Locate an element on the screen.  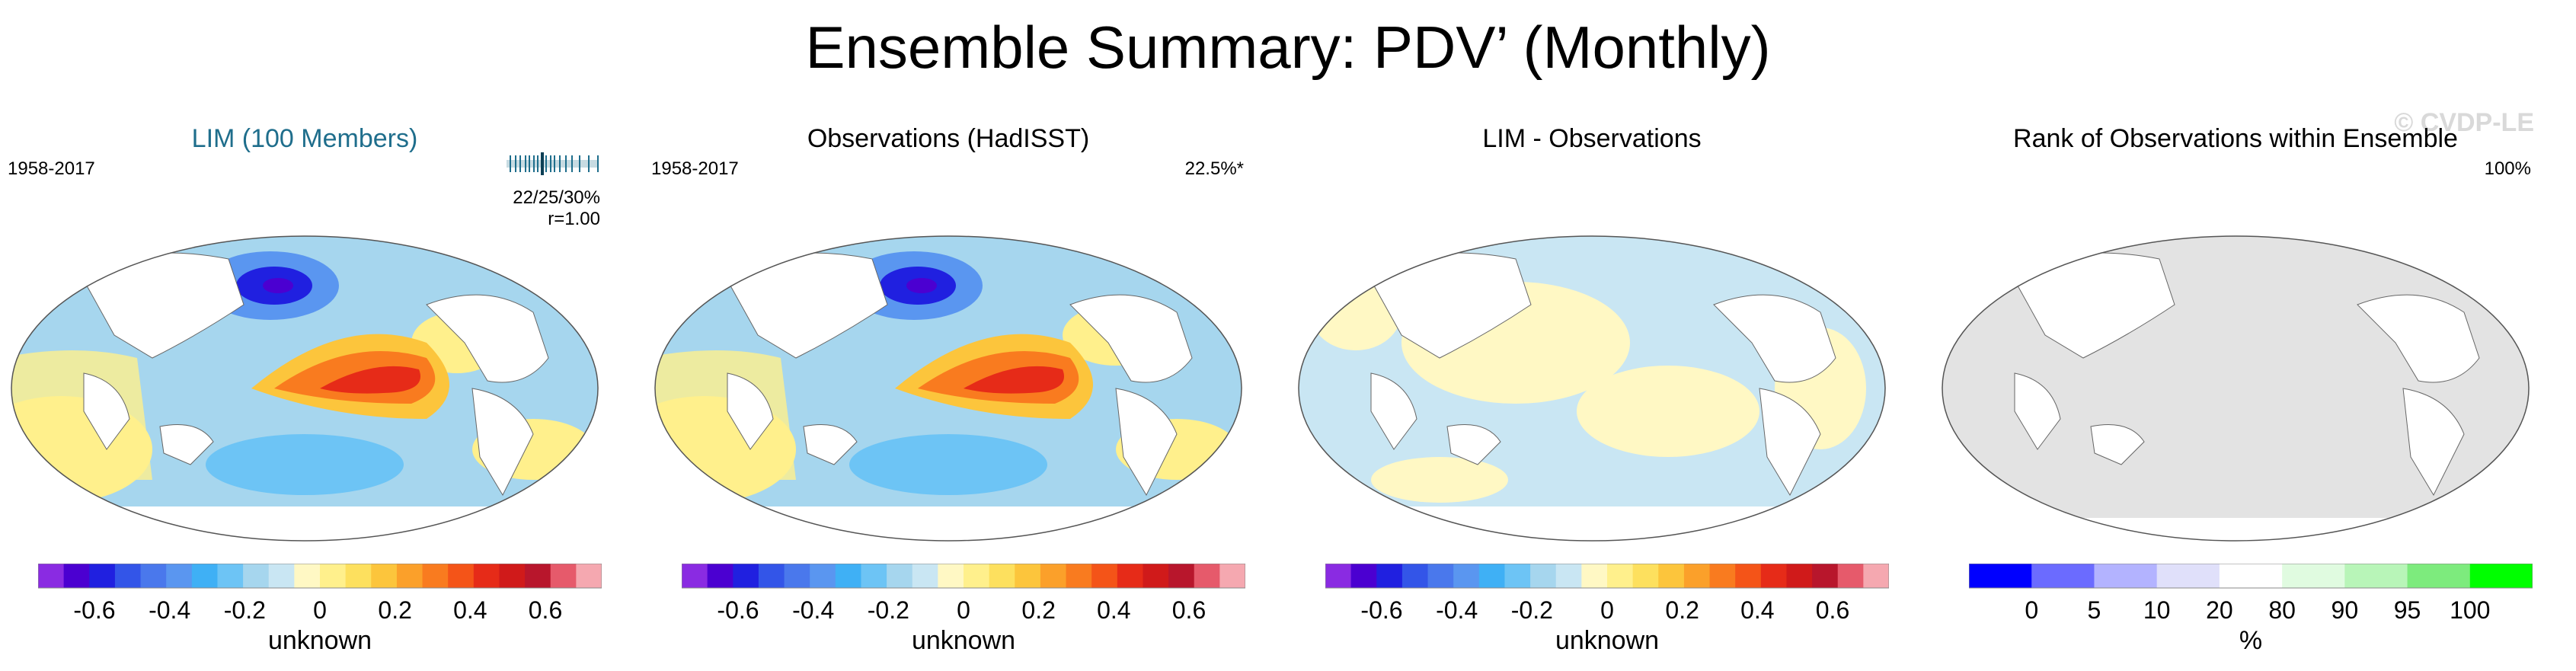
colorbar-label: % is located at coordinates (2250, 640).